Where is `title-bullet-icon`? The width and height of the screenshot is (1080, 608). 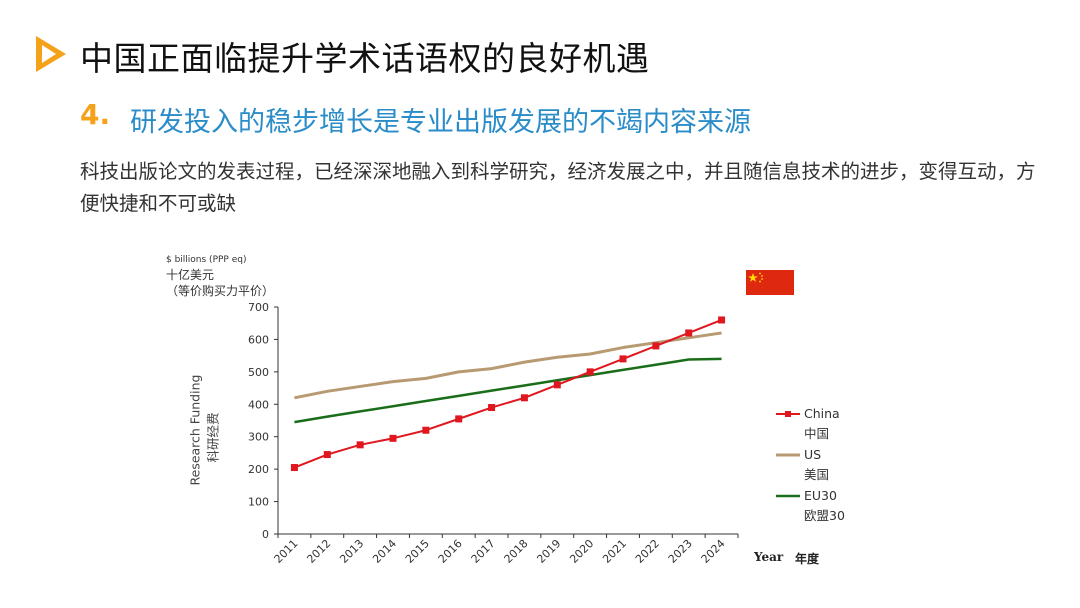 title-bullet-icon is located at coordinates (51, 54).